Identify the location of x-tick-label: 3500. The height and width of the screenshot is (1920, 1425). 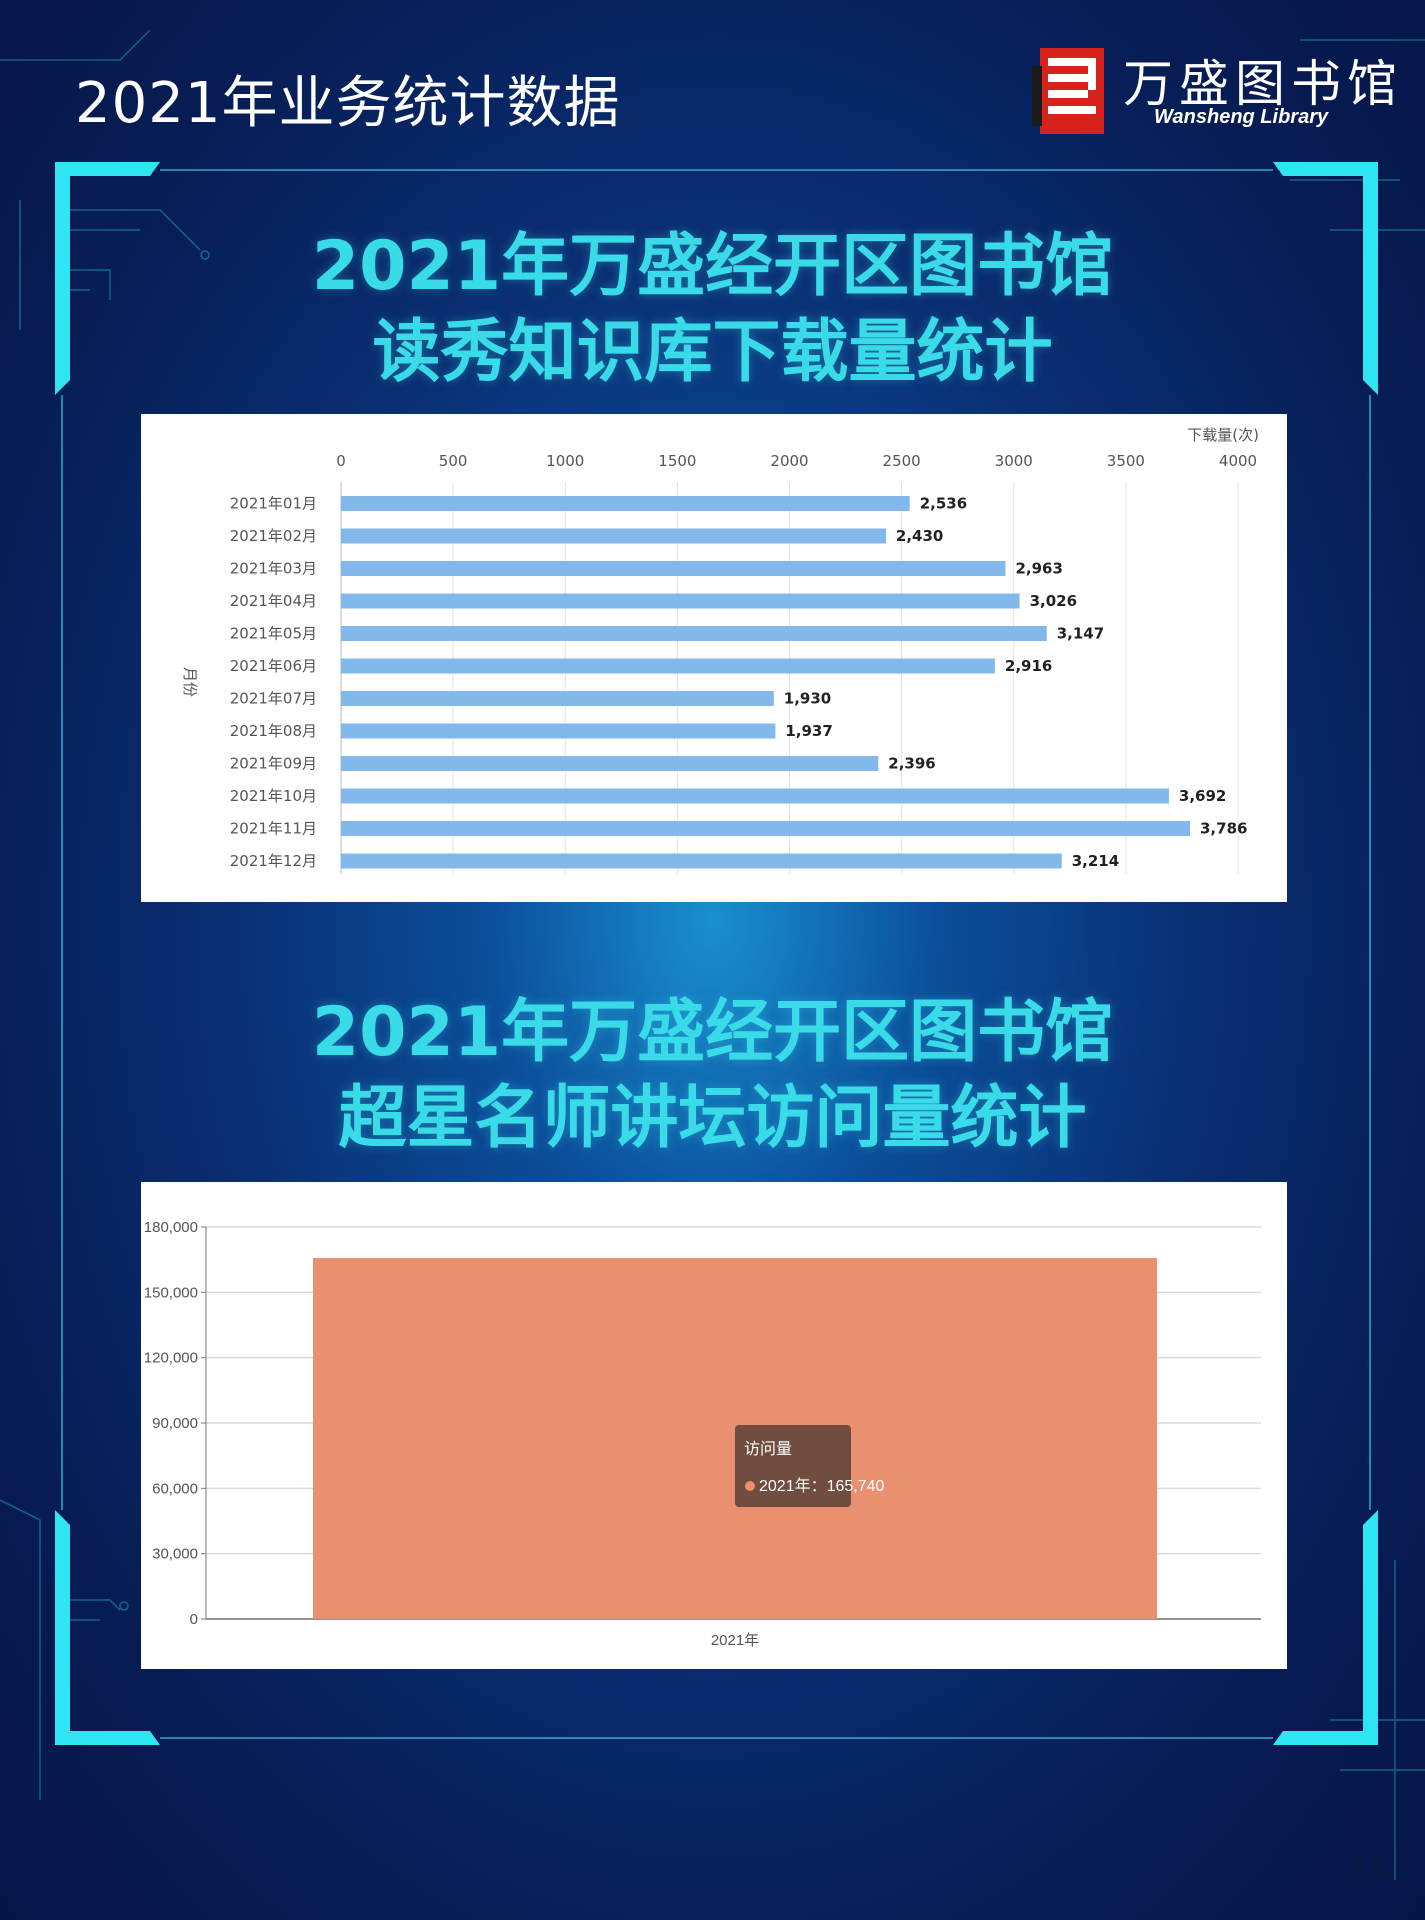
(1126, 461).